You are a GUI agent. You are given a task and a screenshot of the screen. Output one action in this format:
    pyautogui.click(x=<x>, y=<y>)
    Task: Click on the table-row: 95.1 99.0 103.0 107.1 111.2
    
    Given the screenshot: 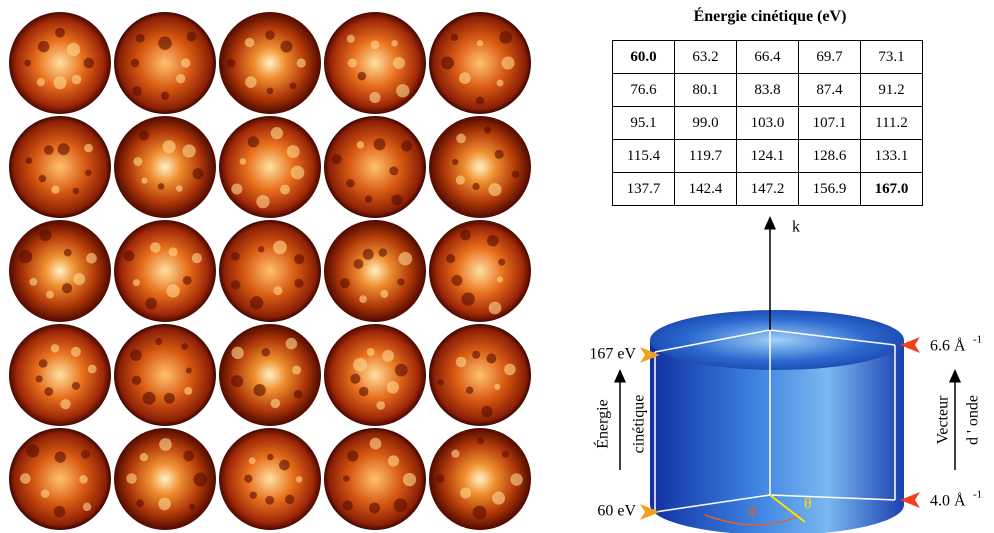 What is the action you would take?
    pyautogui.click(x=767, y=123)
    